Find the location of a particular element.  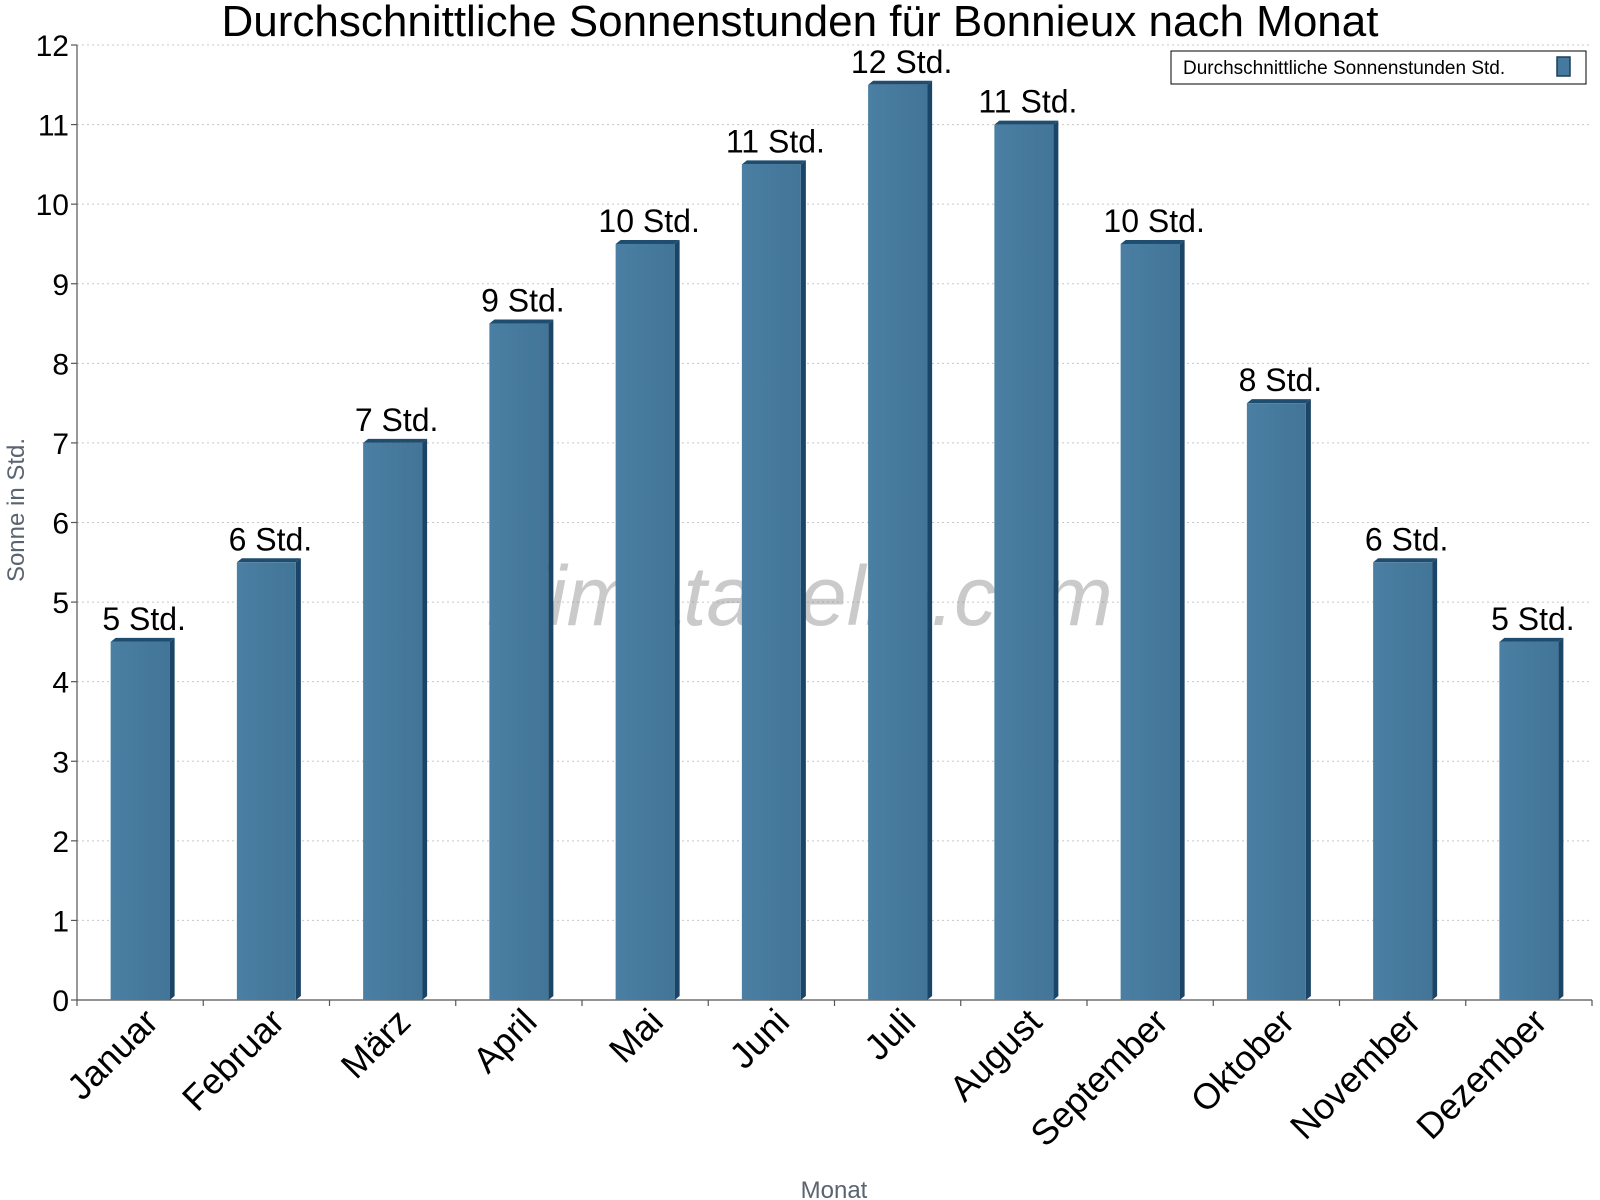

y-tick-label: 6 is located at coordinates (60, 524).